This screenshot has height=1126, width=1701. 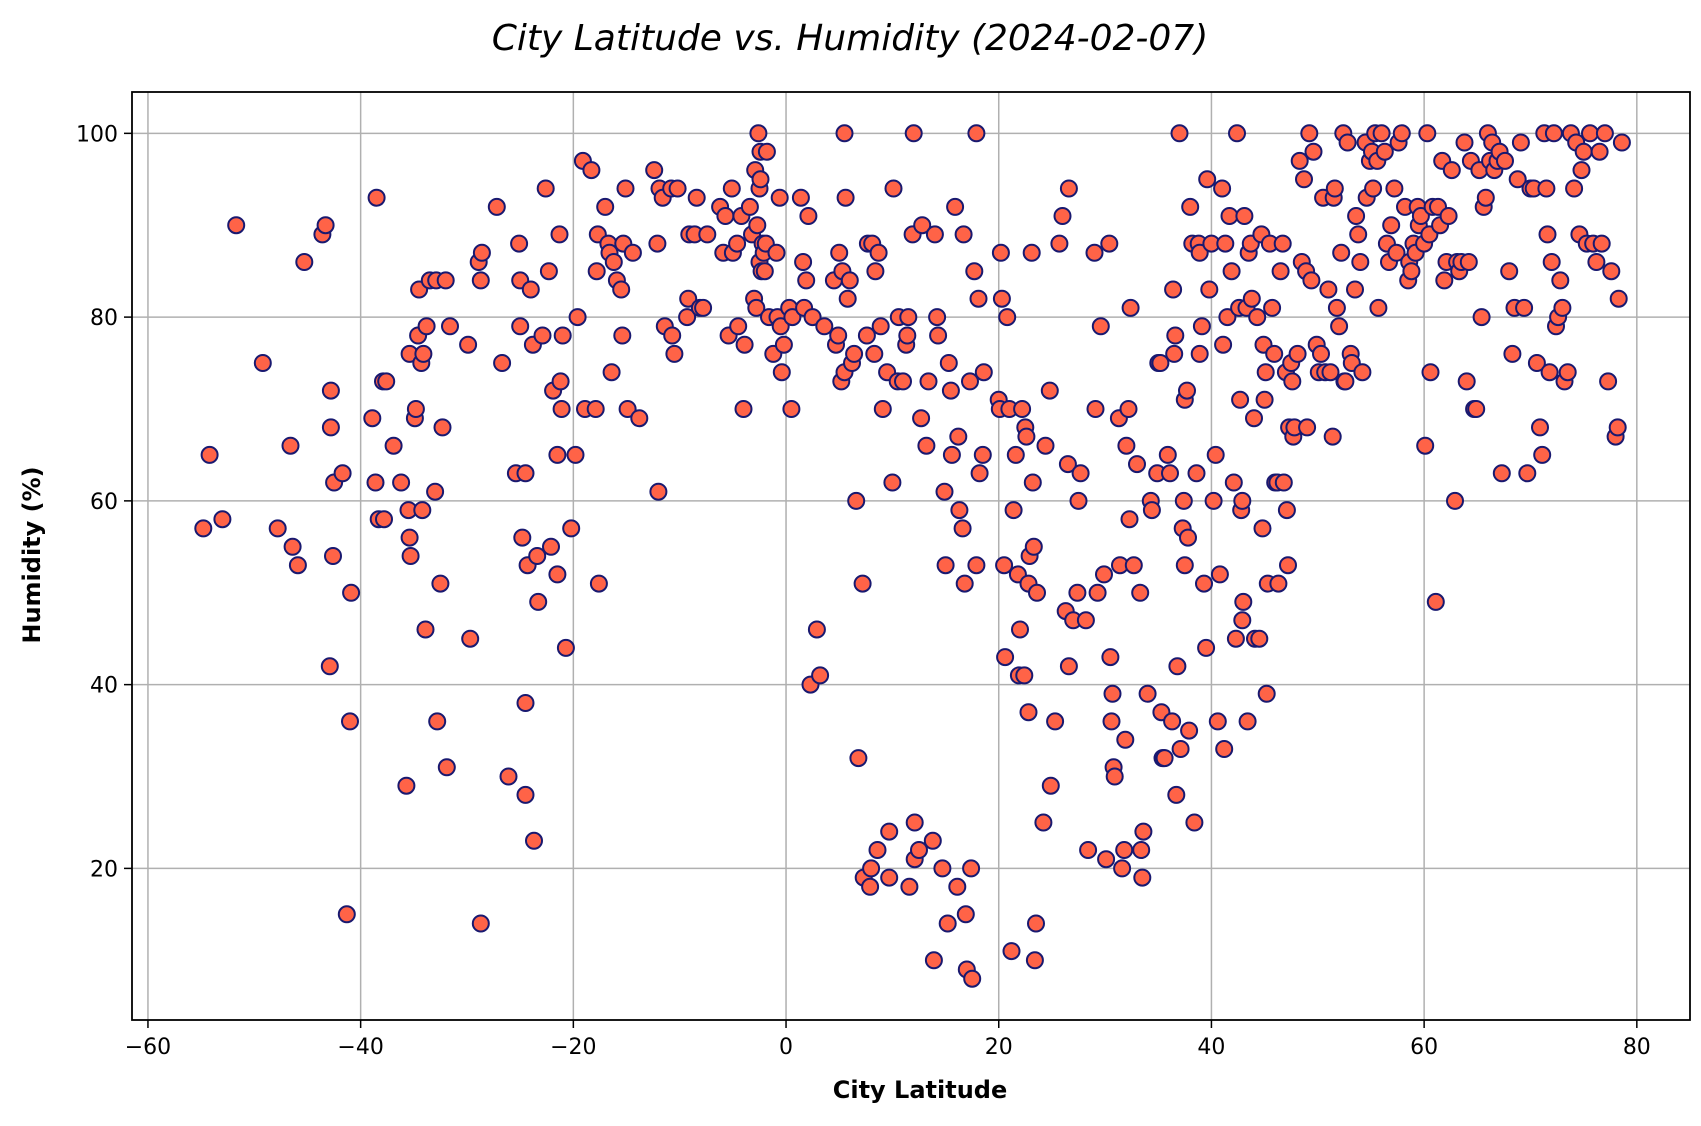 I want to click on x-tick-label: 20, so click(x=999, y=1047).